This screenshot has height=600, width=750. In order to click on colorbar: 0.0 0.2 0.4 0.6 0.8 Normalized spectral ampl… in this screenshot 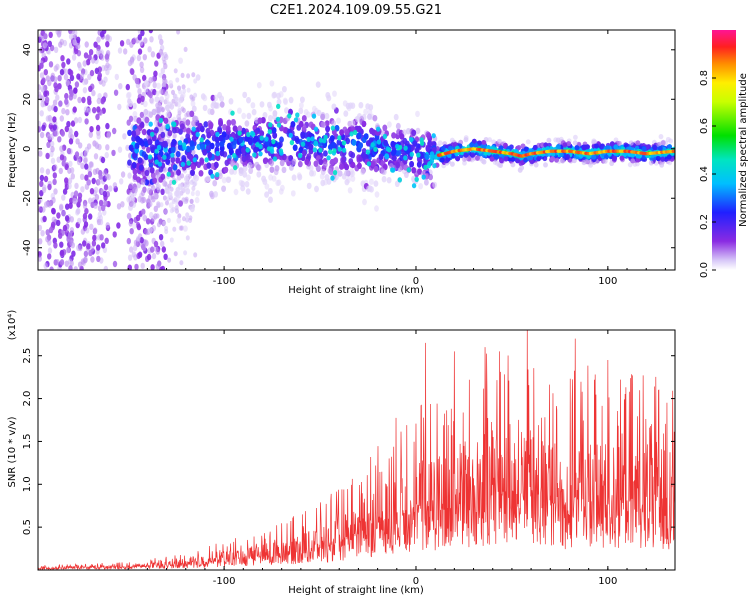, I will do `click(724, 154)`.